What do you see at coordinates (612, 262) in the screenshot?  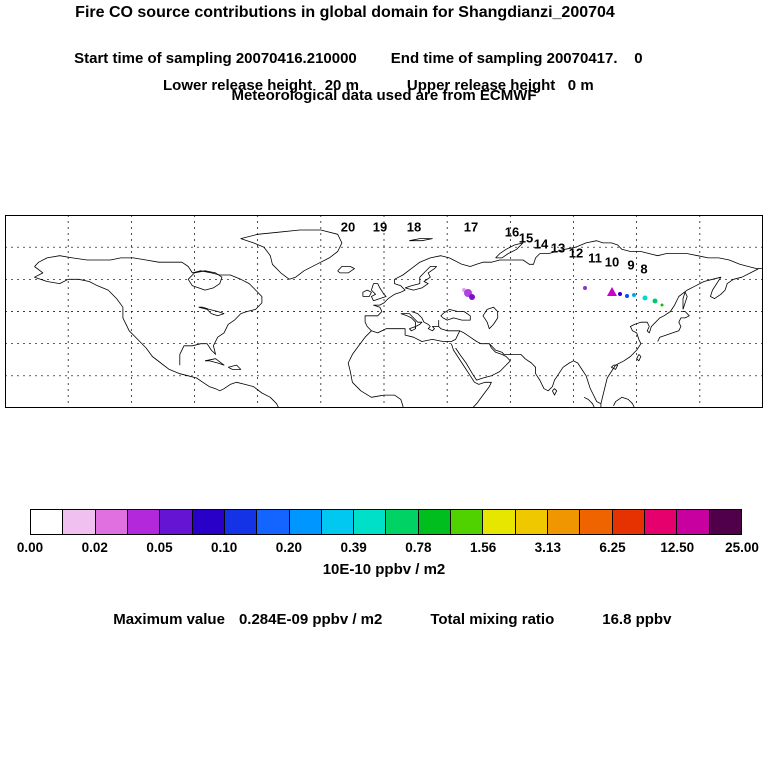 I see `trajectory-hour-label: 10` at bounding box center [612, 262].